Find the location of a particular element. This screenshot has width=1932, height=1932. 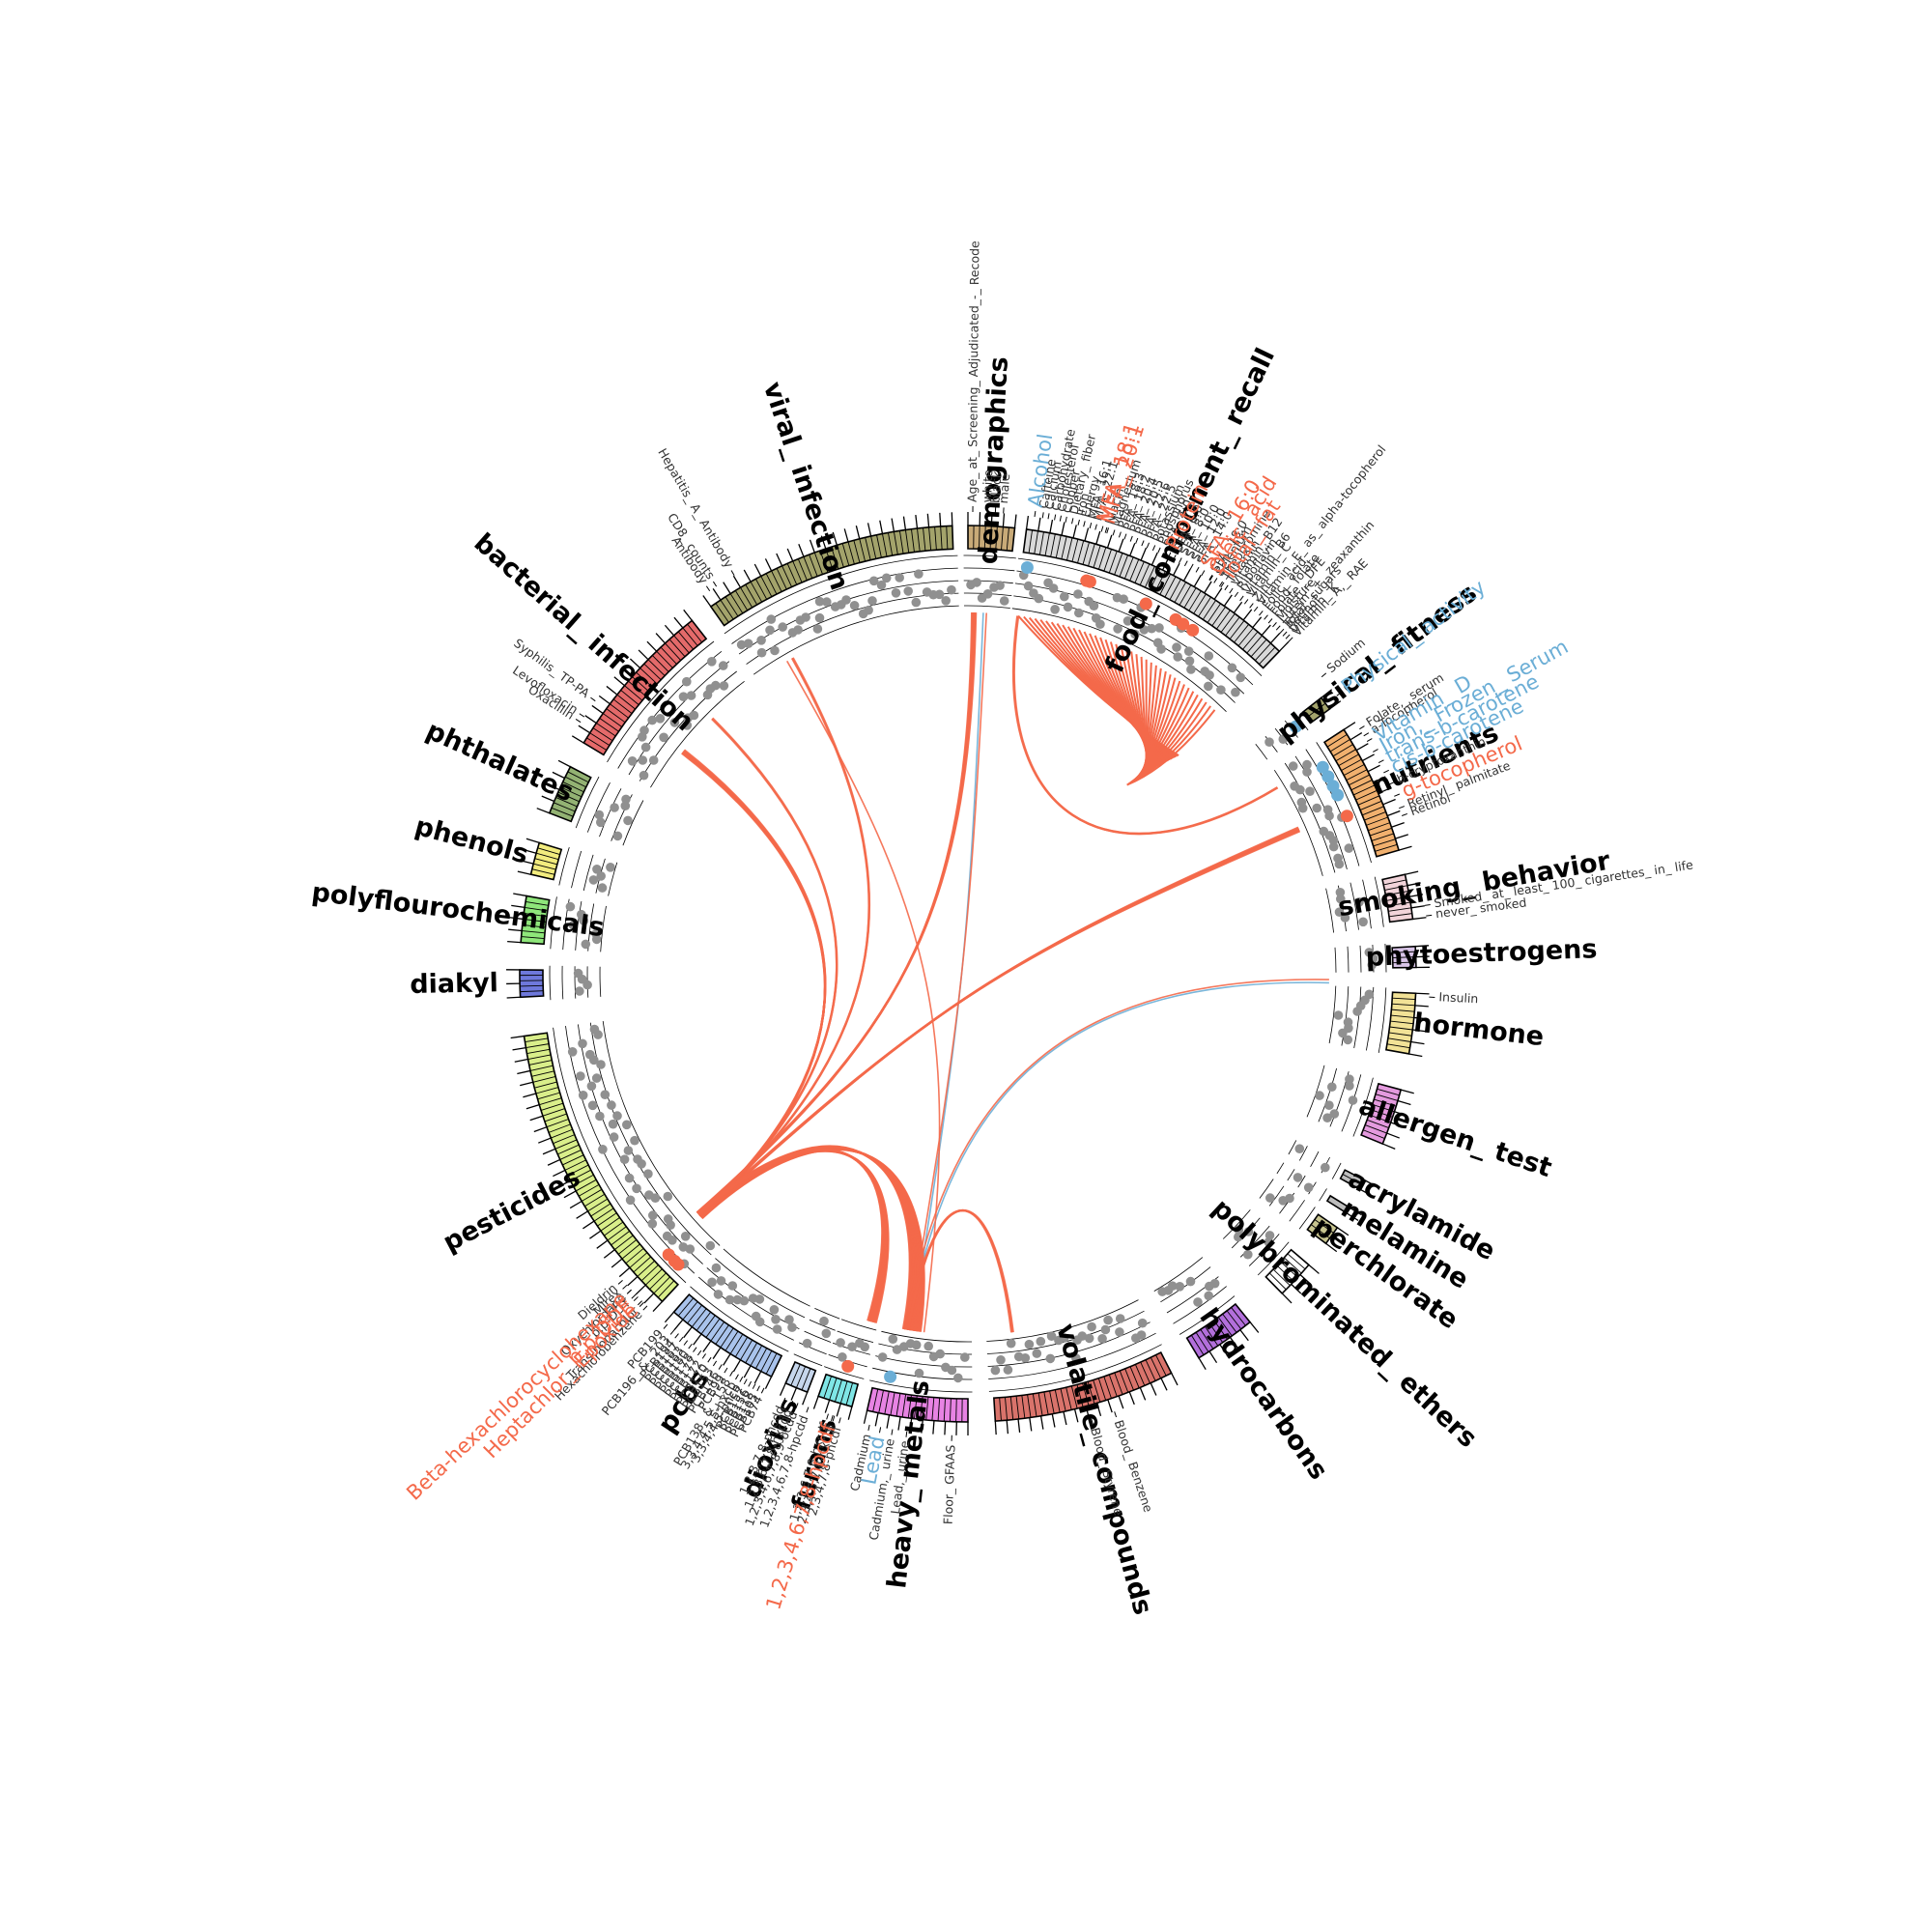

category-pesticides is located at coordinates (615, 1167).